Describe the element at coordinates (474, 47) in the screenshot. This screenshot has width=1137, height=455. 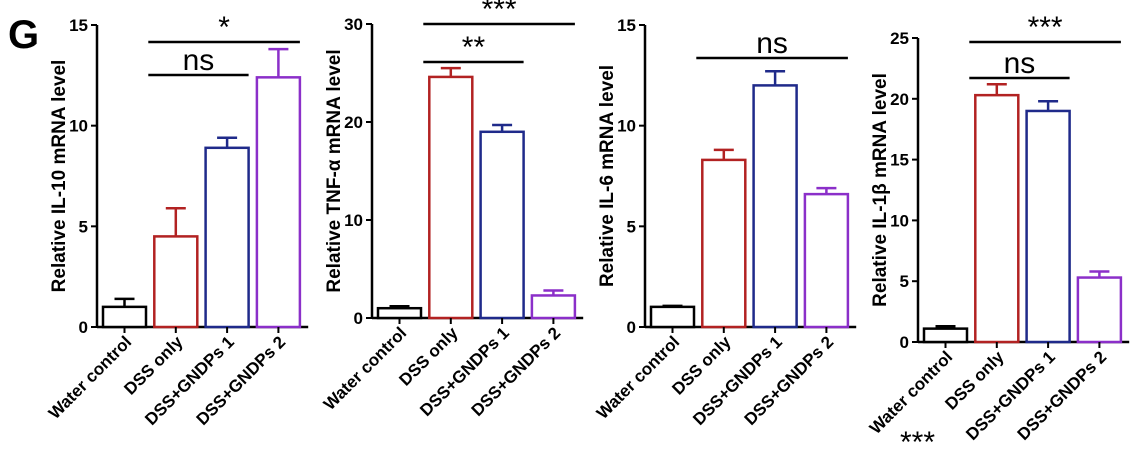
I see `significance-label: **` at that location.